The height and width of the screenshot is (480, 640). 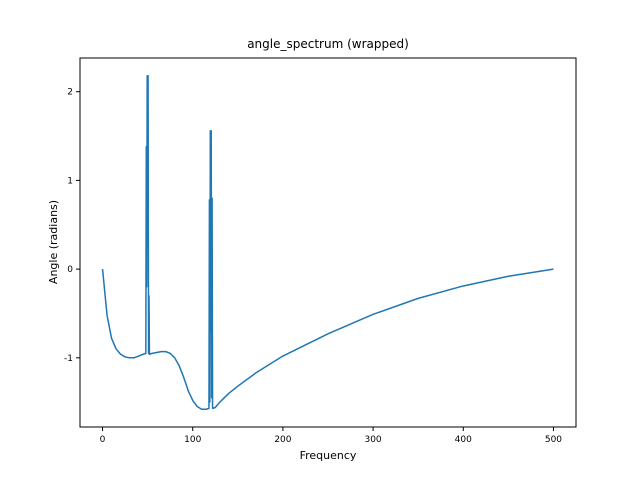 What do you see at coordinates (331, 436) in the screenshot?
I see `x-axis-ticks: 0 100 200 300 400 500` at bounding box center [331, 436].